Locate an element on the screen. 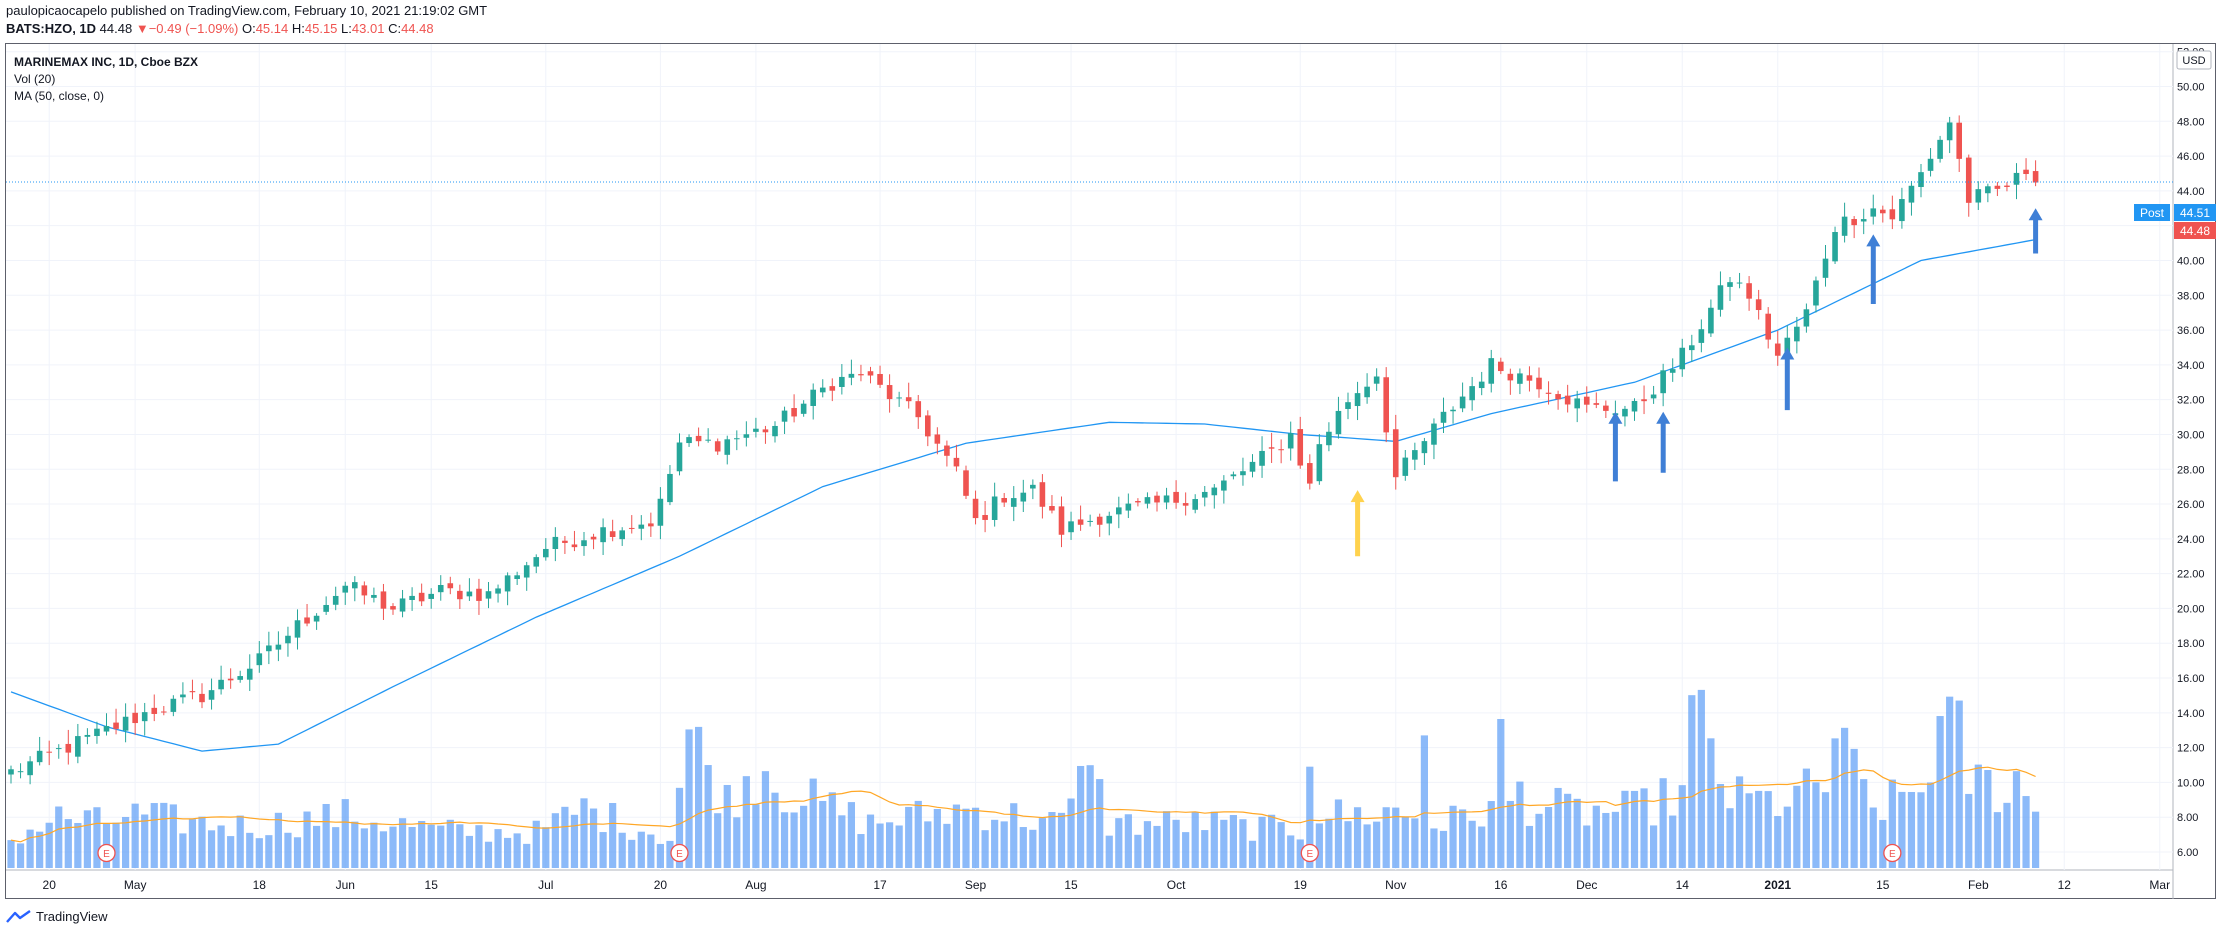 The image size is (2223, 936). price-tick-label: 16.00 is located at coordinates (2191, 679).